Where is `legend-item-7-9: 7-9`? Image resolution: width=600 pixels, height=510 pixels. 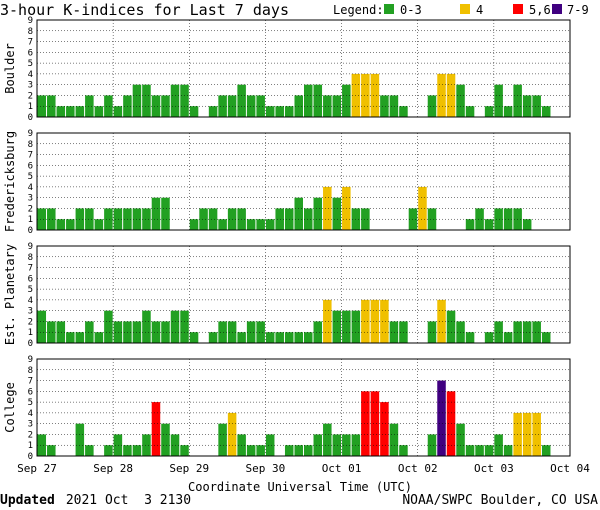
legend-item-7-9: 7-9 is located at coordinates (578, 10).